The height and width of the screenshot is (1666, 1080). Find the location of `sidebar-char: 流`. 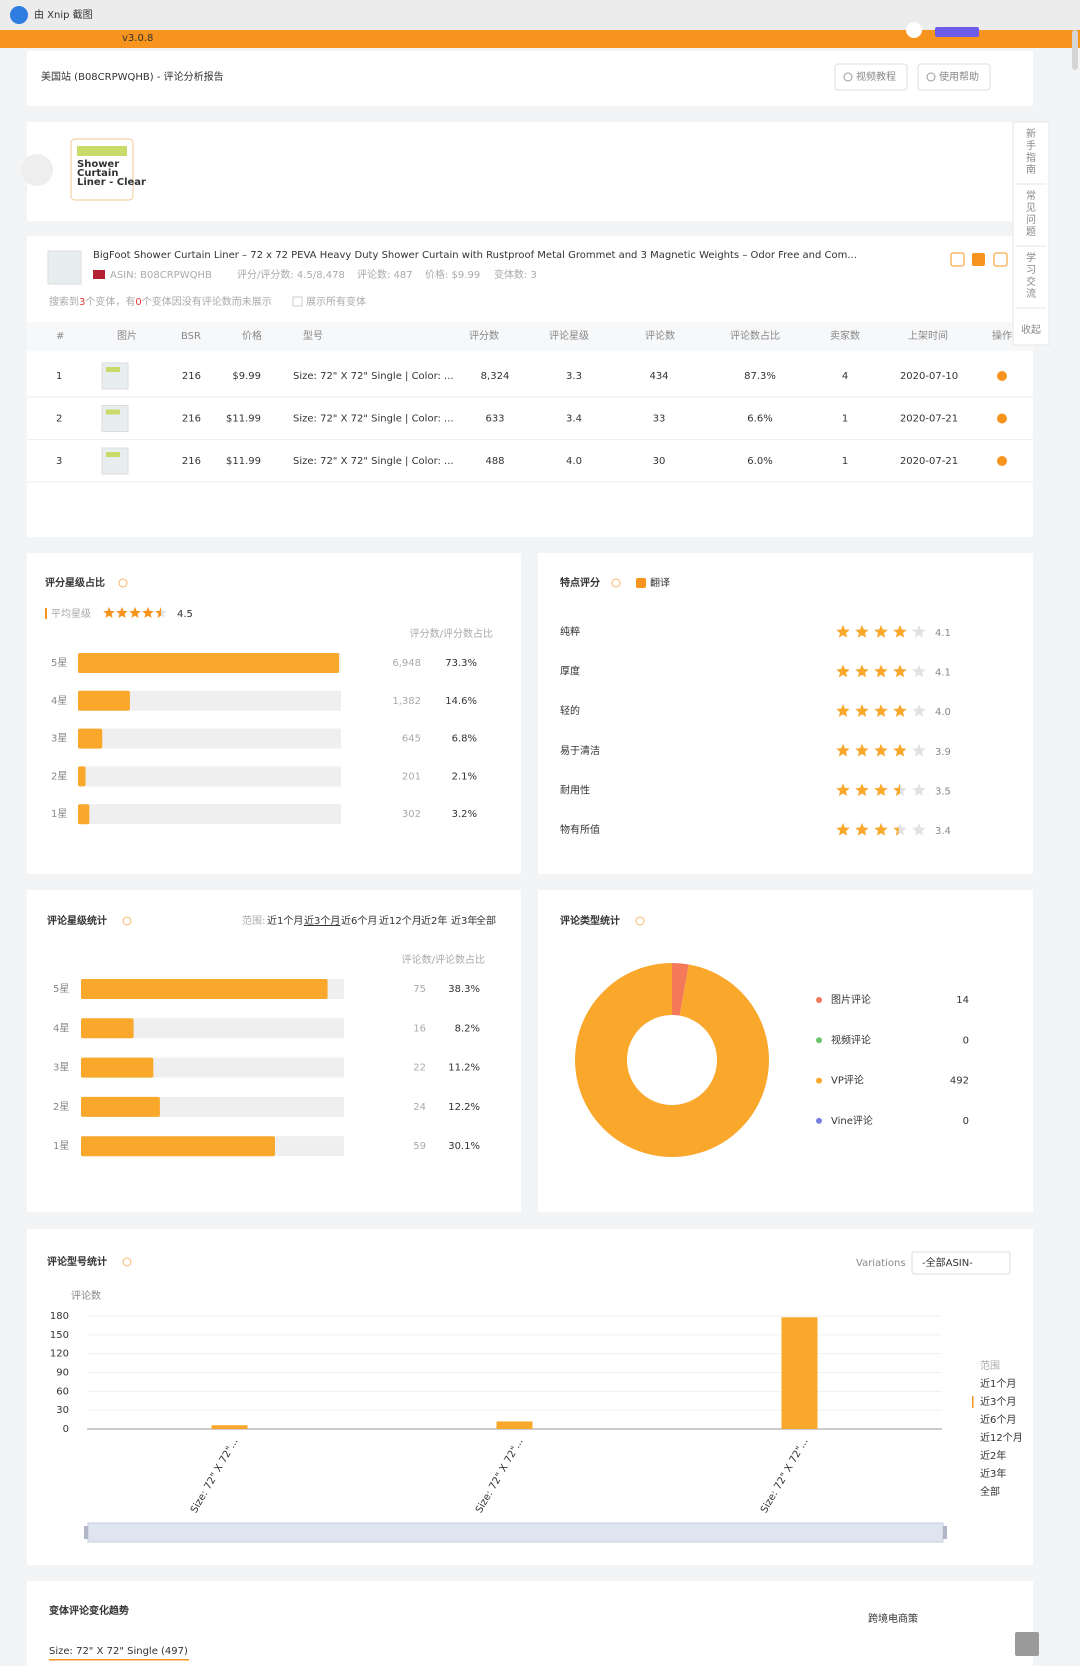

sidebar-char: 流 is located at coordinates (1031, 293).